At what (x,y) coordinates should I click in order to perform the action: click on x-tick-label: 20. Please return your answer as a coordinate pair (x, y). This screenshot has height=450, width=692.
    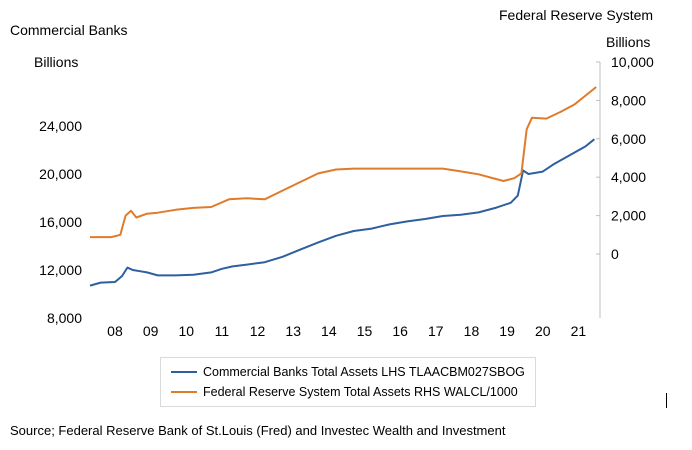
    Looking at the image, I should click on (543, 331).